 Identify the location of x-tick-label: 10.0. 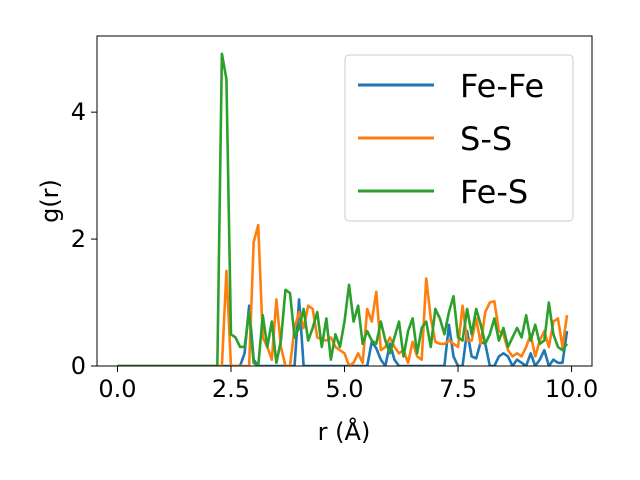
(571, 389).